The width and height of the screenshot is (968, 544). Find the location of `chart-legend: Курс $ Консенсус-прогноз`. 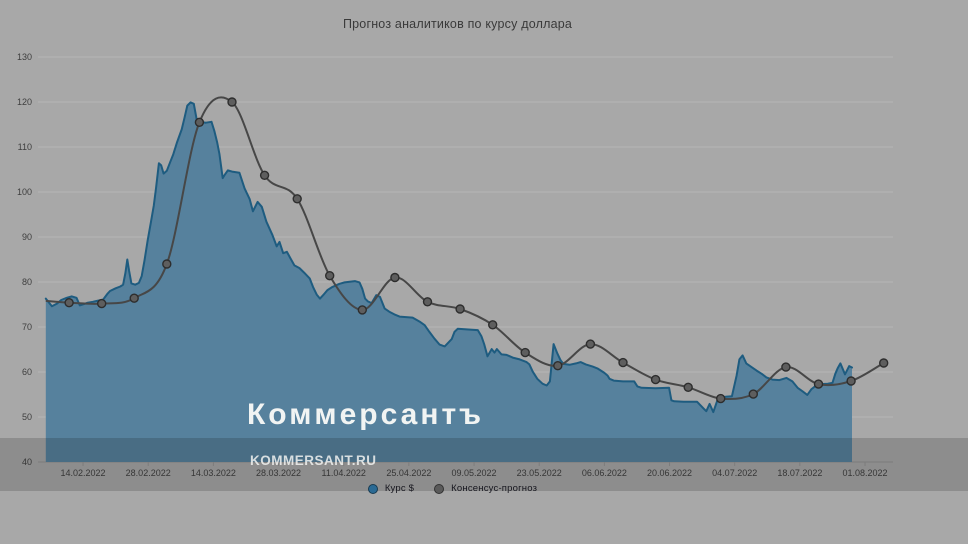

chart-legend: Курс $ Консенсус-прогноз is located at coordinates (452, 488).